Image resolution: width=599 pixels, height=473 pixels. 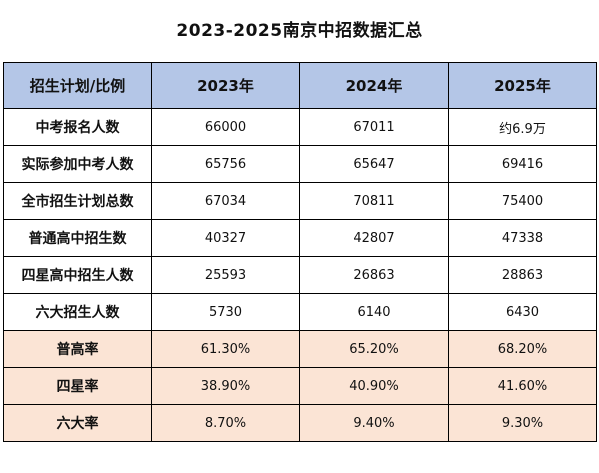 I want to click on cell-2023: 65756, so click(x=225, y=164).